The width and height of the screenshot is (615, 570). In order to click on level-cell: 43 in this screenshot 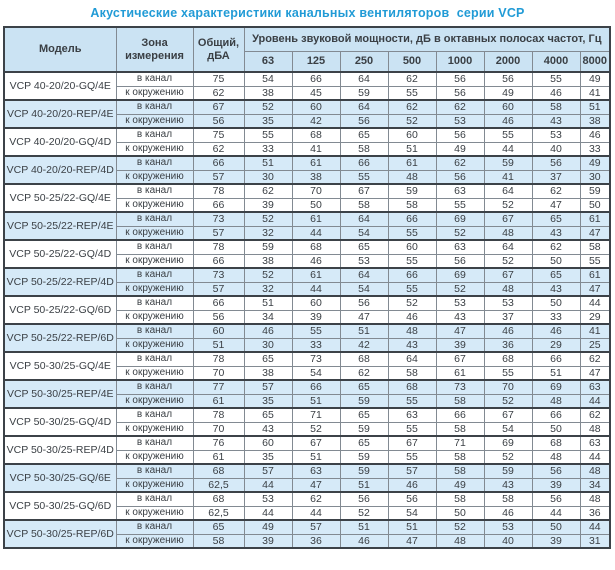, I will do `click(556, 233)`.